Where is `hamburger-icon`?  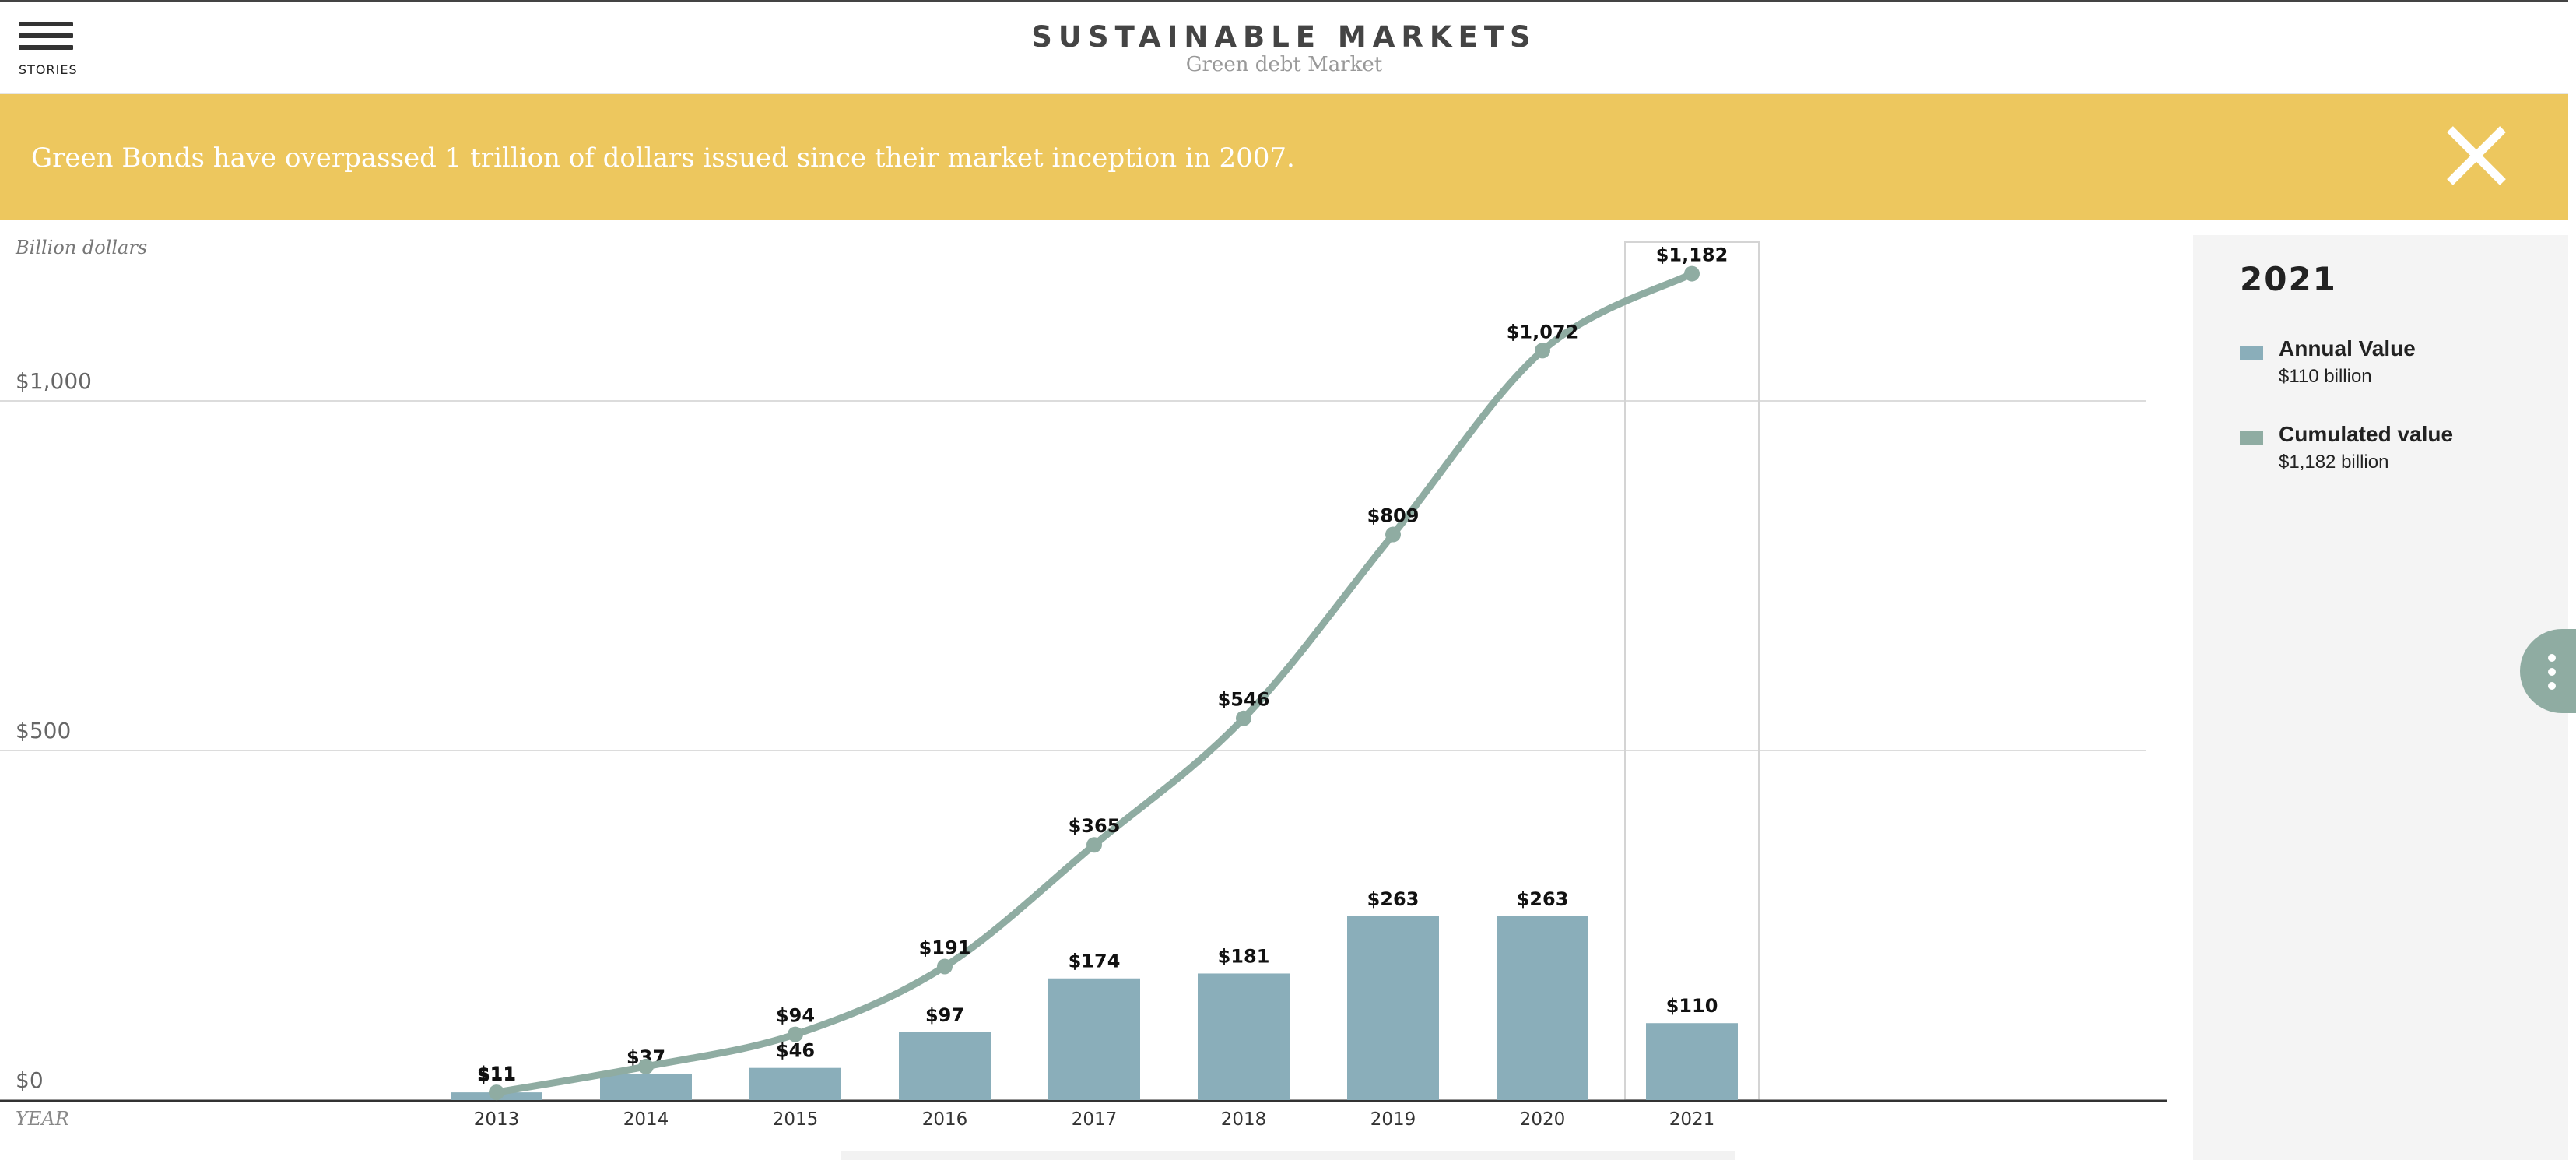 hamburger-icon is located at coordinates (46, 39).